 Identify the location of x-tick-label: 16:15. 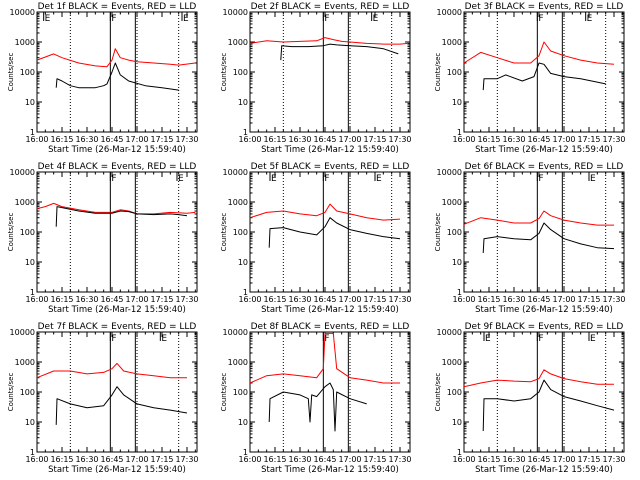
(274, 139).